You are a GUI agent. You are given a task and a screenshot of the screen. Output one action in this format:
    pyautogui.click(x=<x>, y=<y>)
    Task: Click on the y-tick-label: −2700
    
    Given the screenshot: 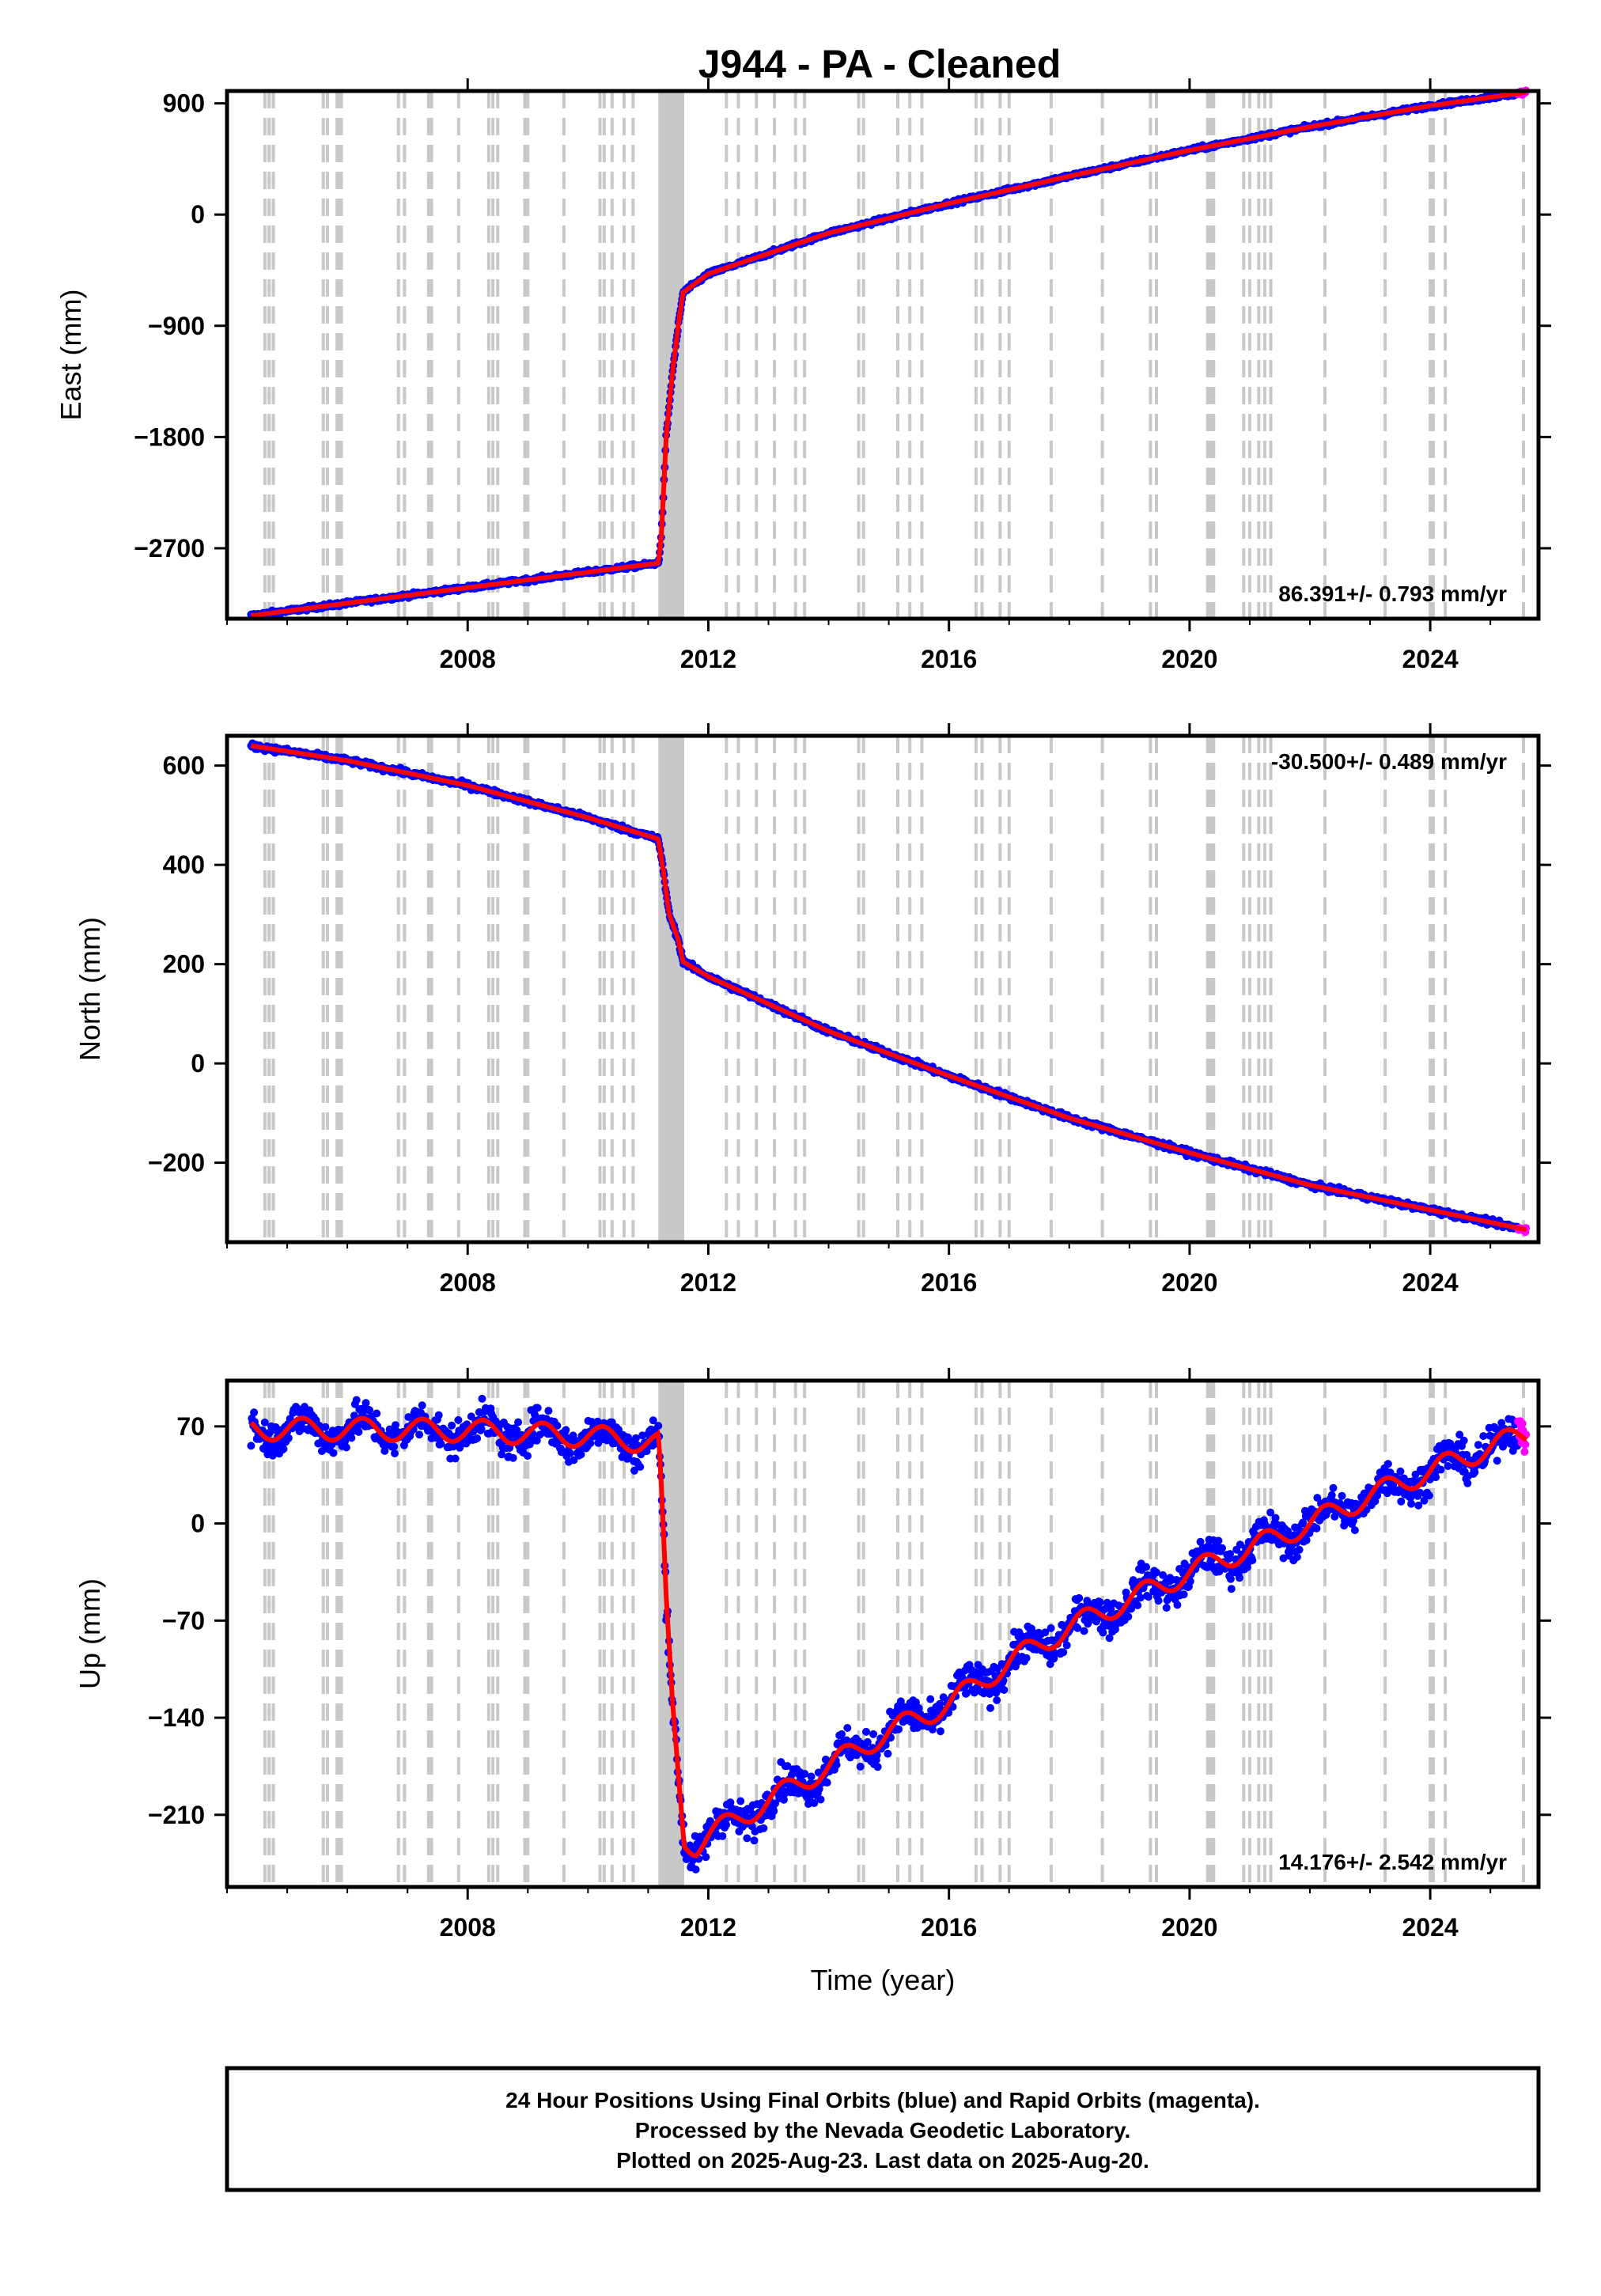 What is the action you would take?
    pyautogui.click(x=169, y=548)
    